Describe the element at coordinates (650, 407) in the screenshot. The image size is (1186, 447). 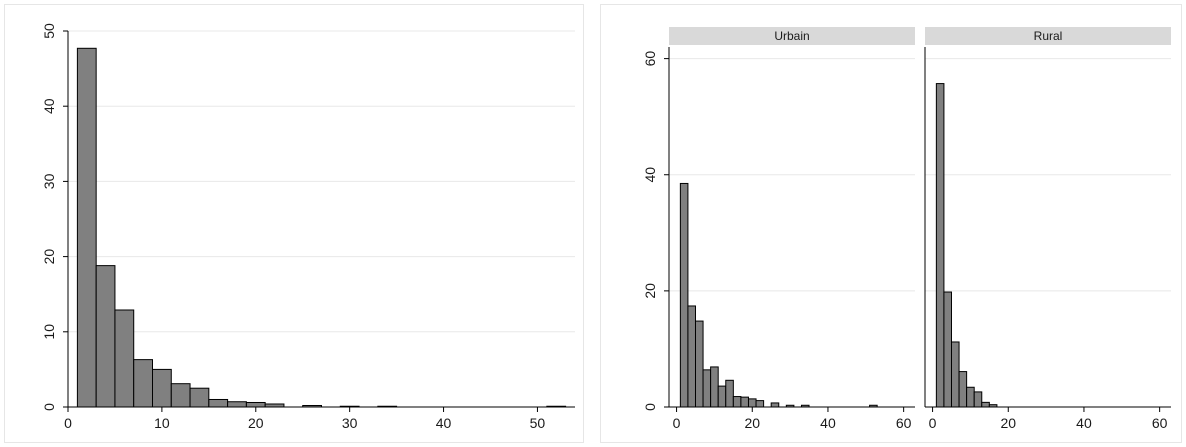
I see `urbain-y-tick-label: 0` at that location.